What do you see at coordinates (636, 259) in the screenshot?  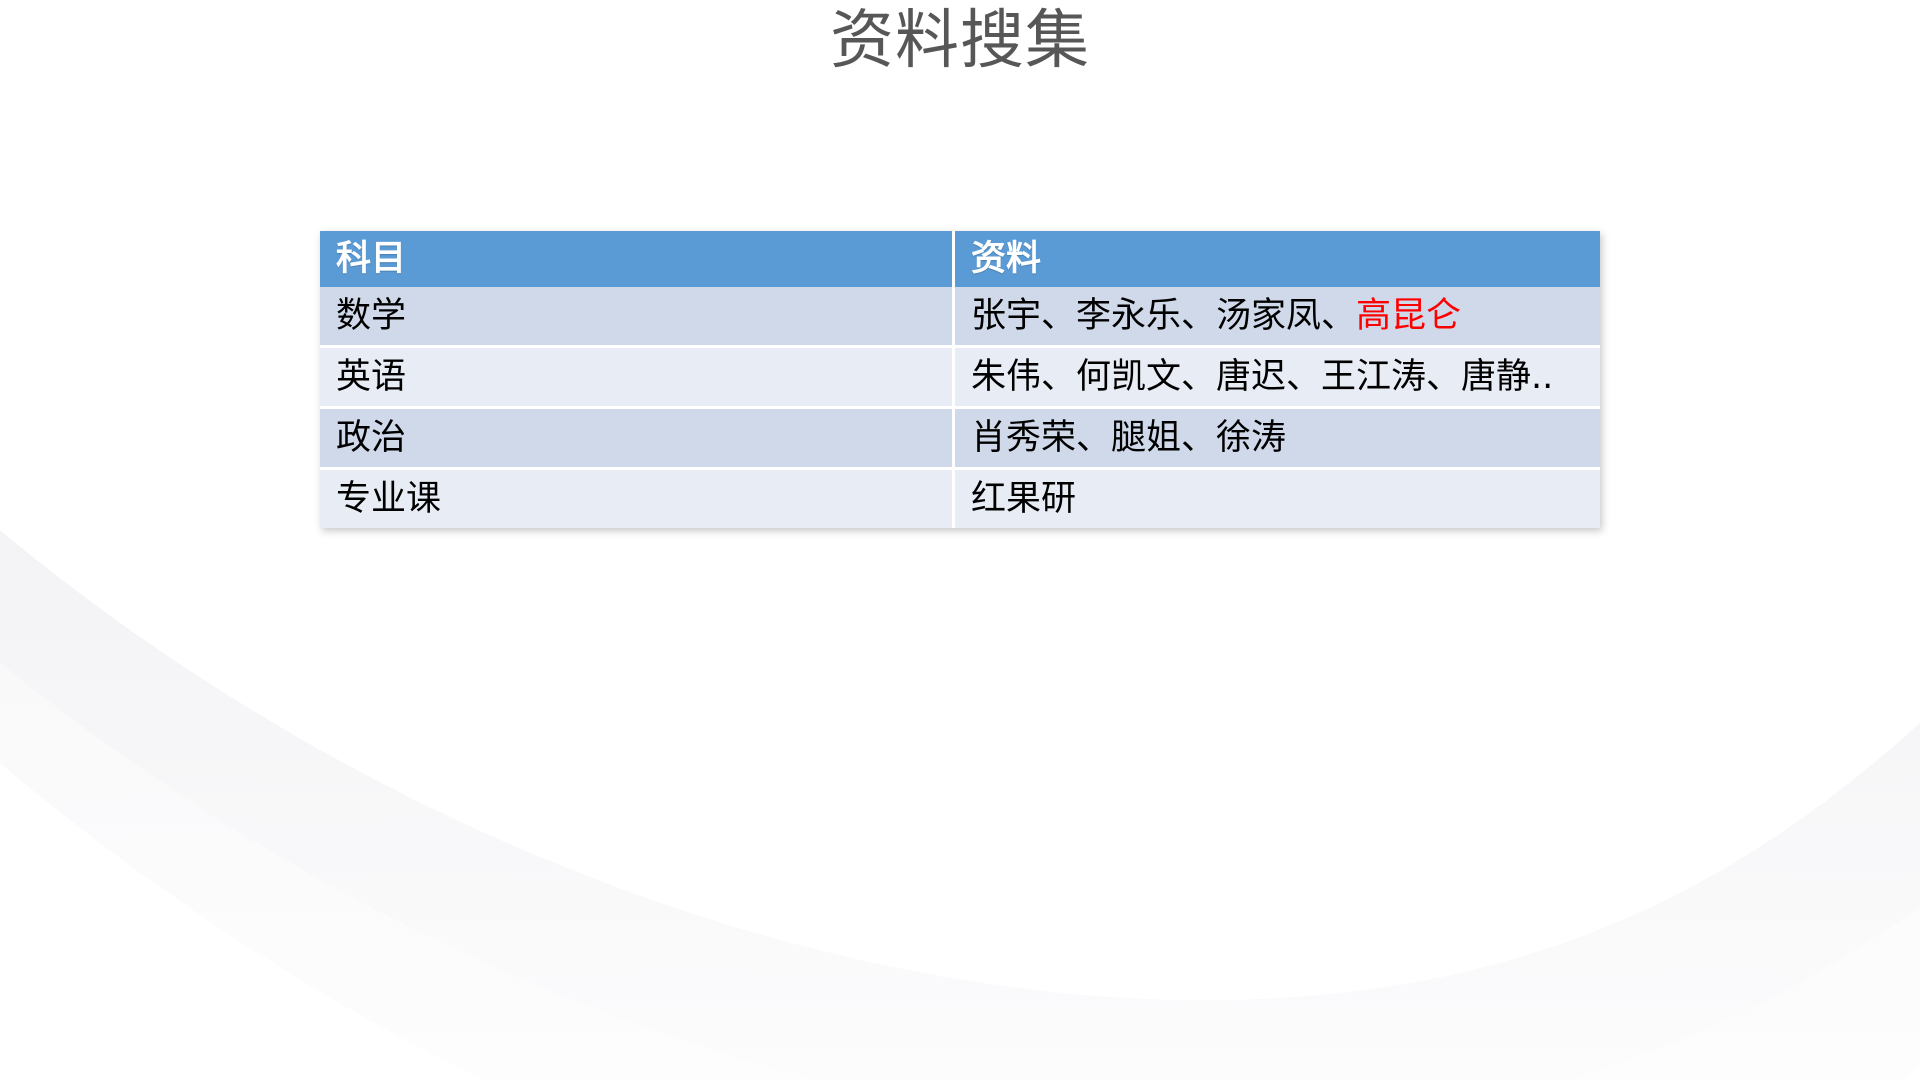 I see `column-header-subject: 科目` at bounding box center [636, 259].